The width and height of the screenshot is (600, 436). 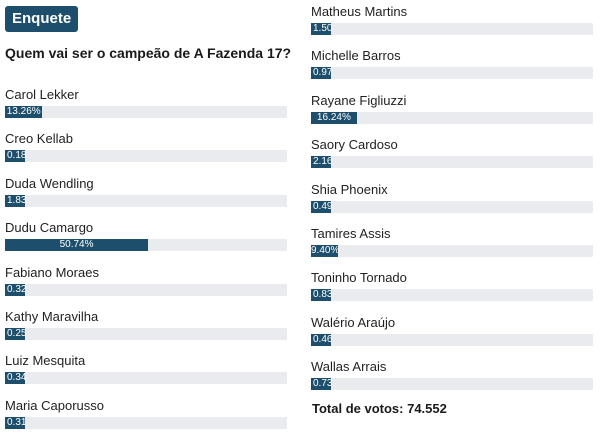 I want to click on option-bar-fill: 0.31, so click(x=16, y=422).